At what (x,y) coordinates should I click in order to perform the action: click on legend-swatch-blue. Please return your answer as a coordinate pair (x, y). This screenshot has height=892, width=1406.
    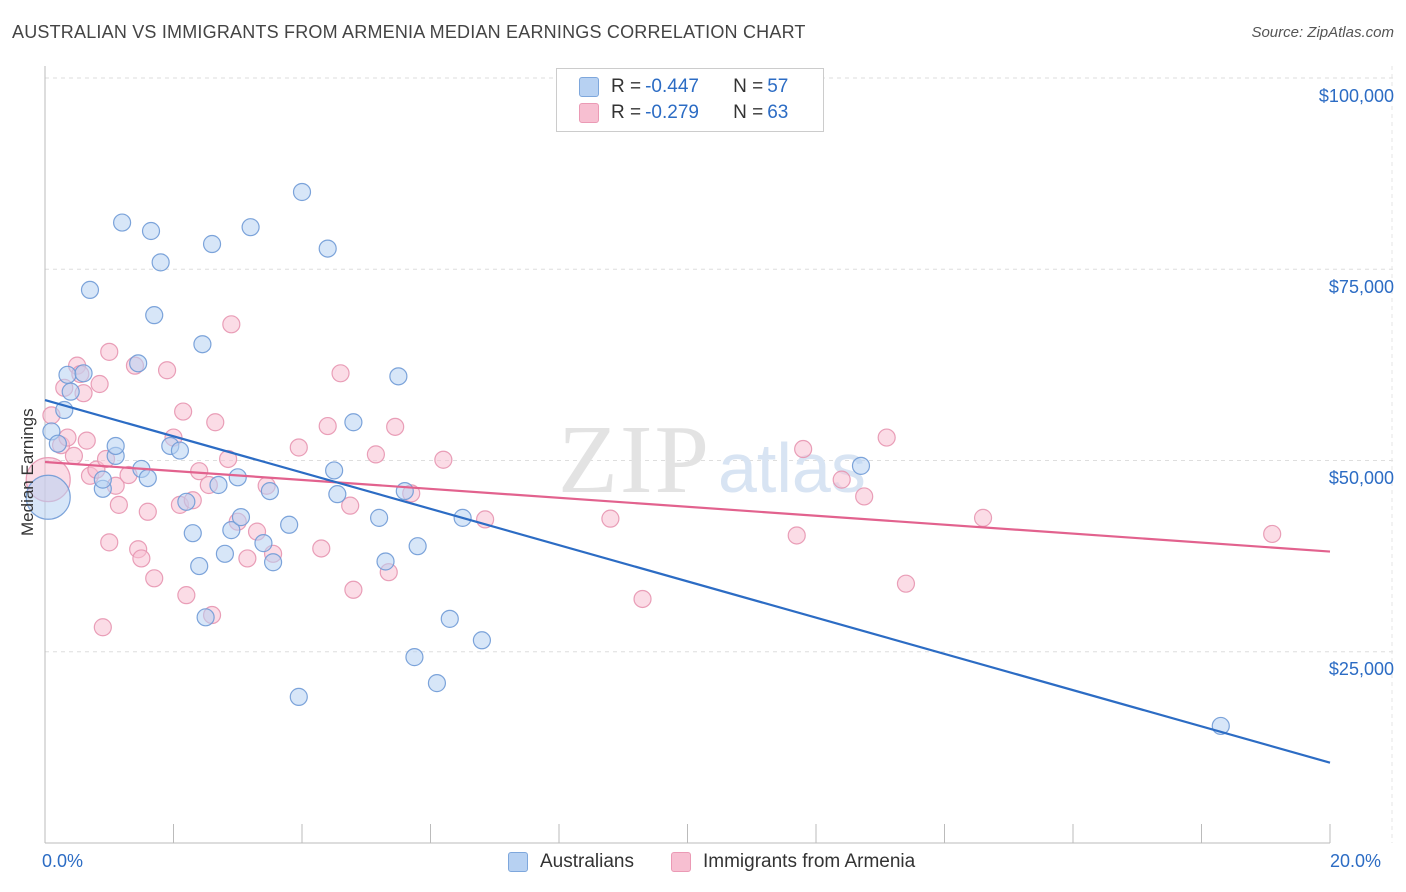
    Looking at the image, I should click on (589, 87).